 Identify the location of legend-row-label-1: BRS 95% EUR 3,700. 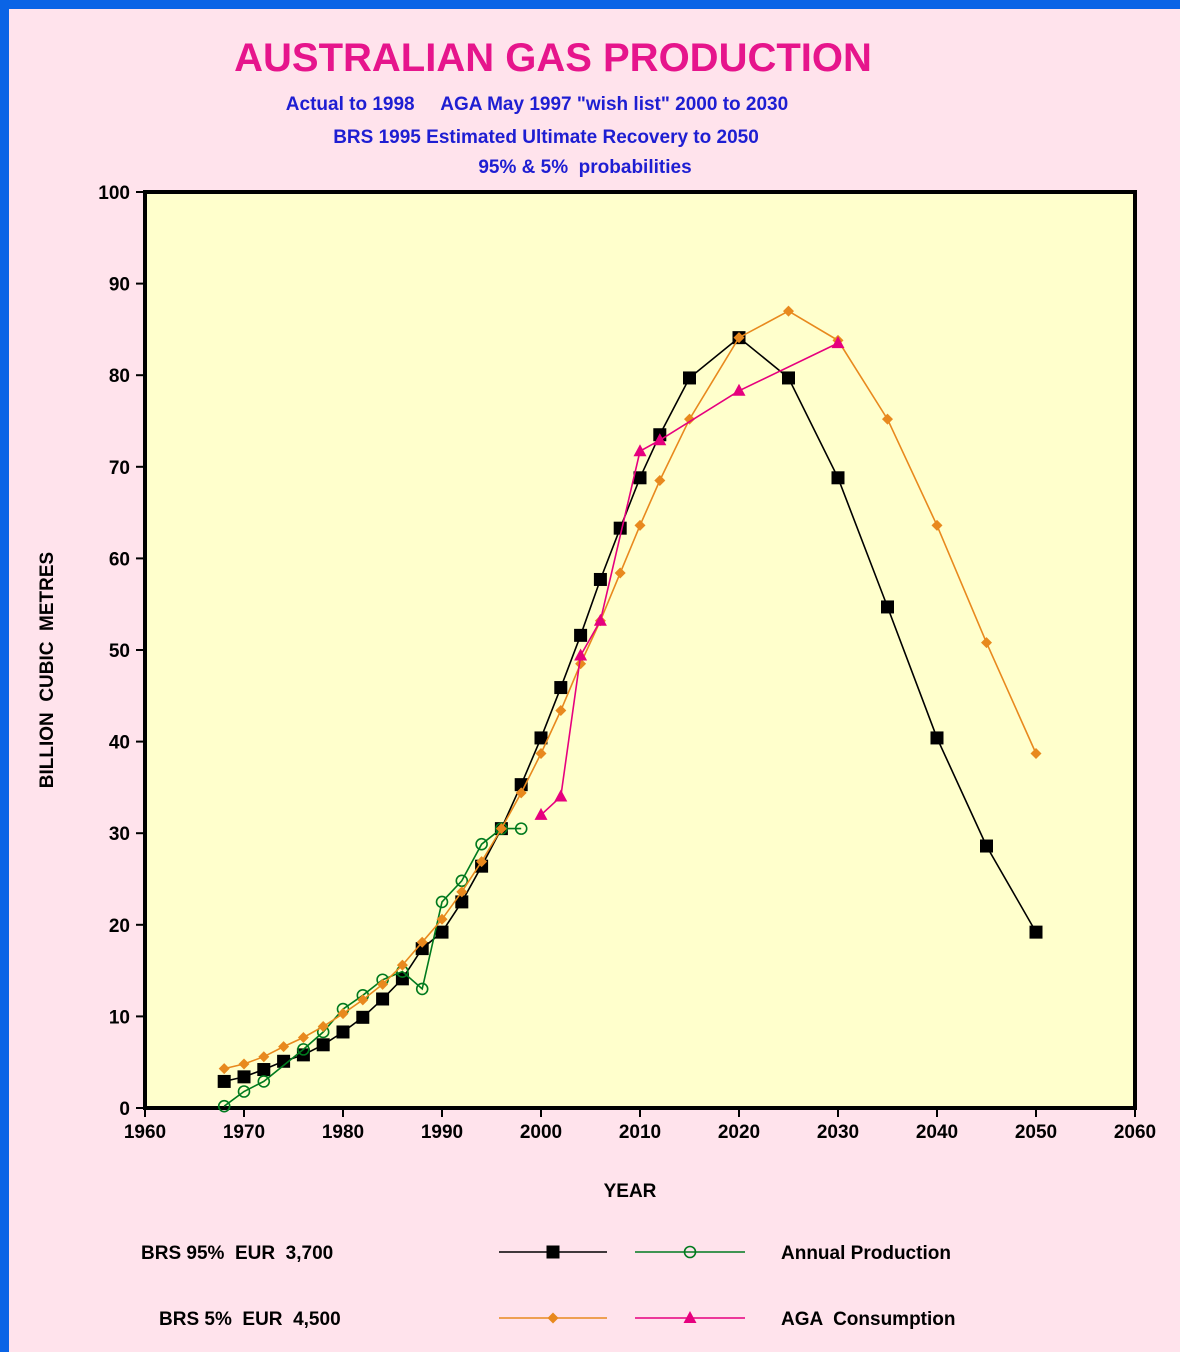
(237, 1253).